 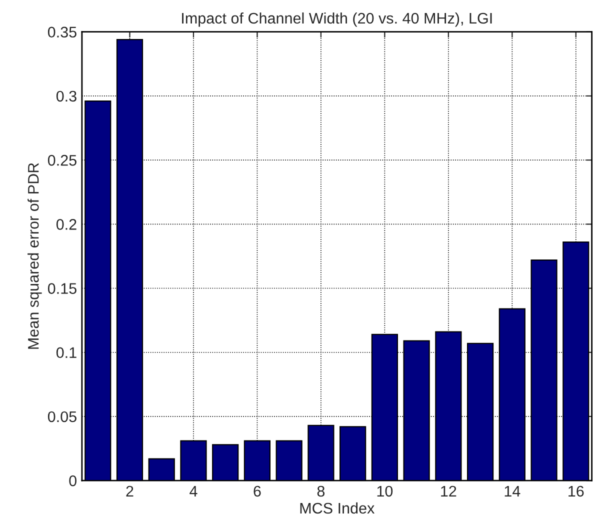 I want to click on x-tick-label: 8, so click(x=321, y=491).